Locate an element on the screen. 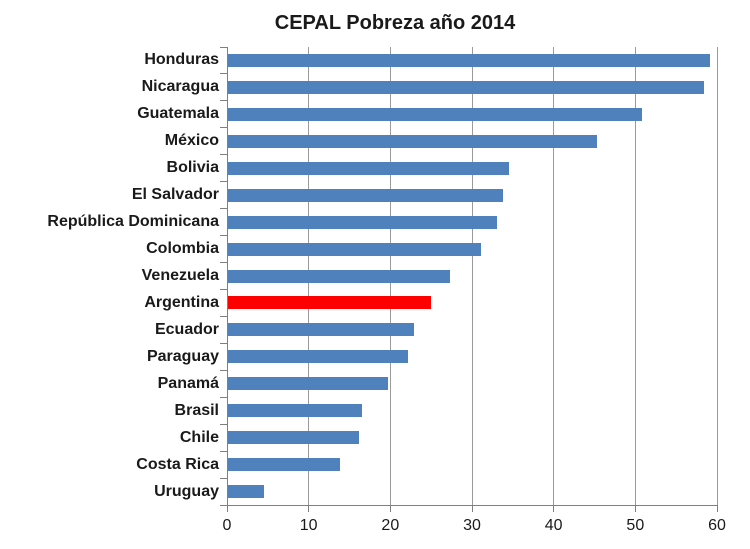  x-axis-tick-label: 30 is located at coordinates (472, 525).